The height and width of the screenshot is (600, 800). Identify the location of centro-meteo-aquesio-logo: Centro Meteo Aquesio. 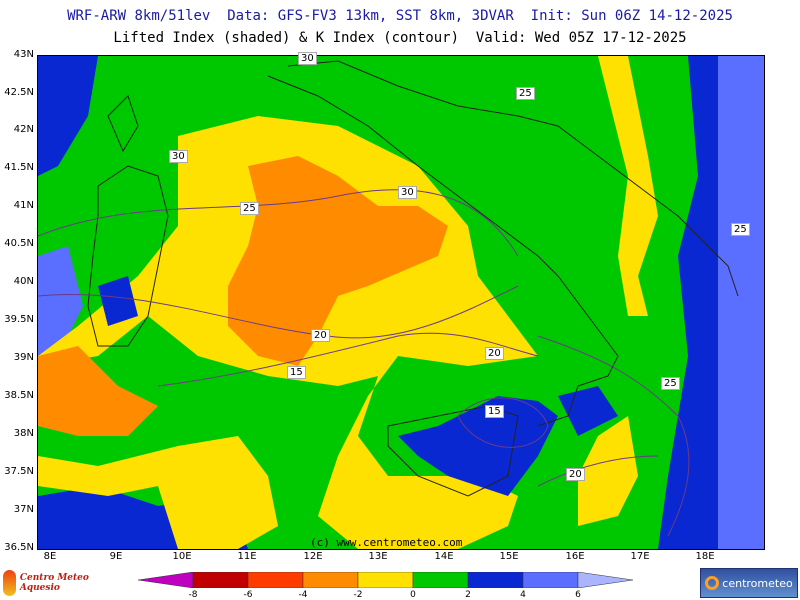
(63, 583).